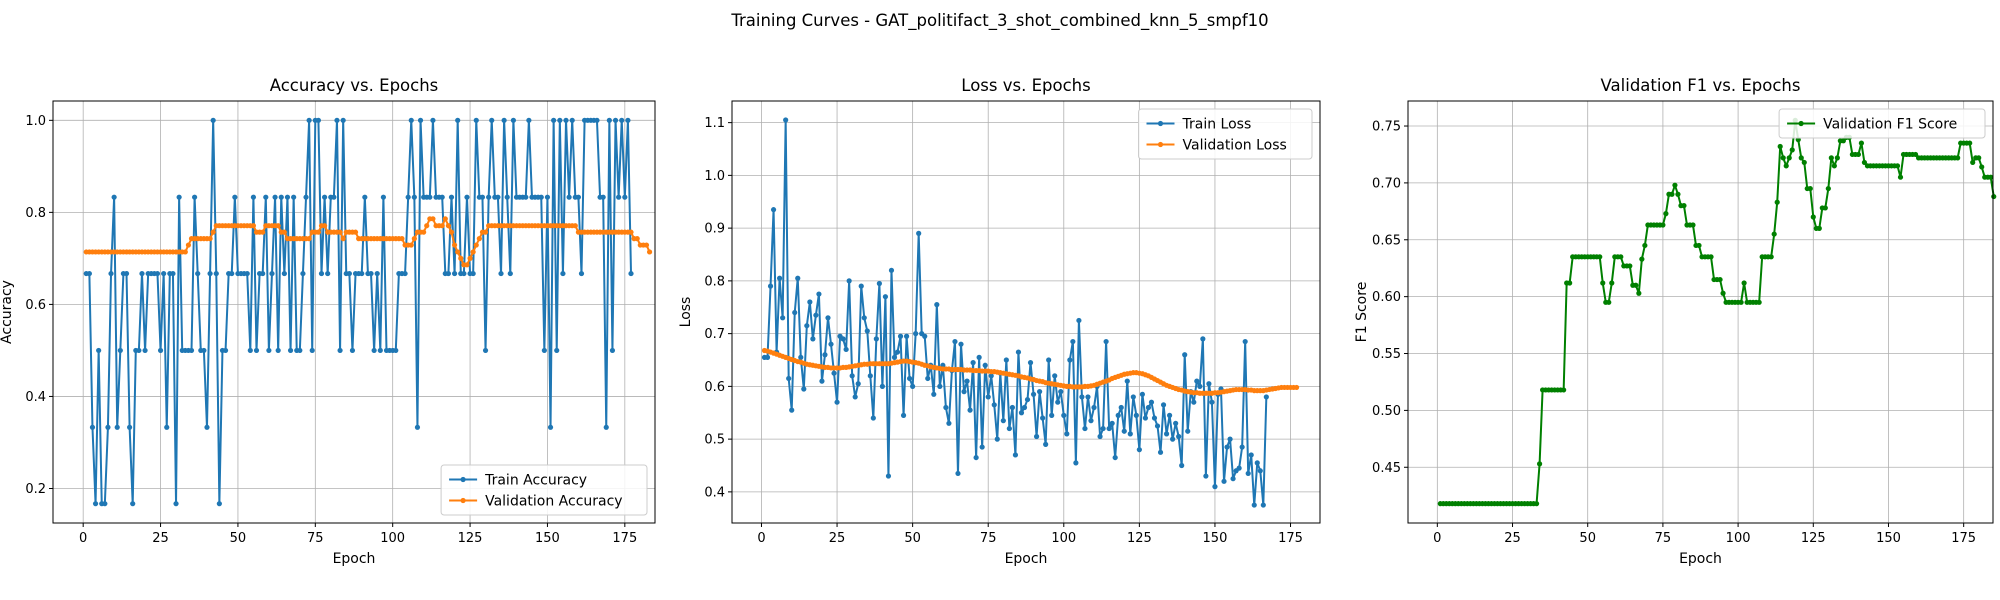 This screenshot has width=2000, height=600. I want to click on x-tick-label: 0, so click(1437, 538).